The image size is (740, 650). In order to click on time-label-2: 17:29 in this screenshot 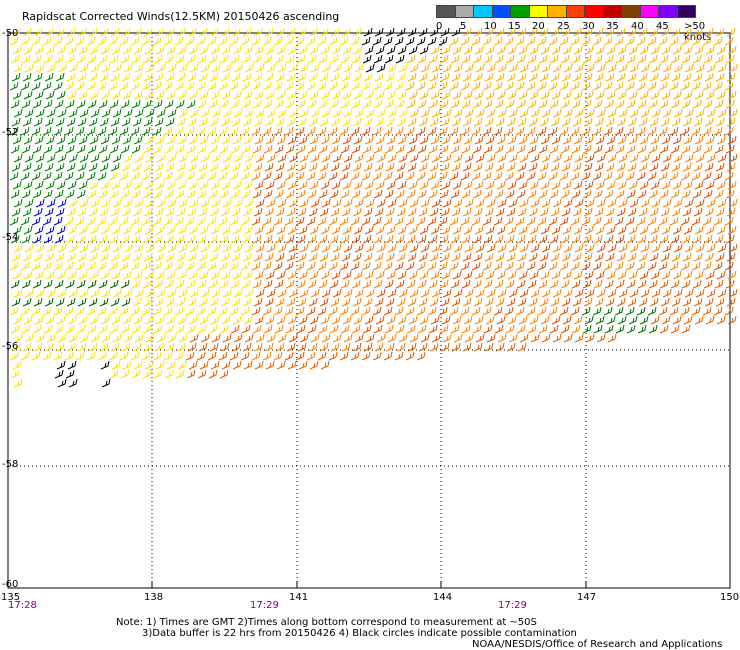, I will do `click(264, 605)`.